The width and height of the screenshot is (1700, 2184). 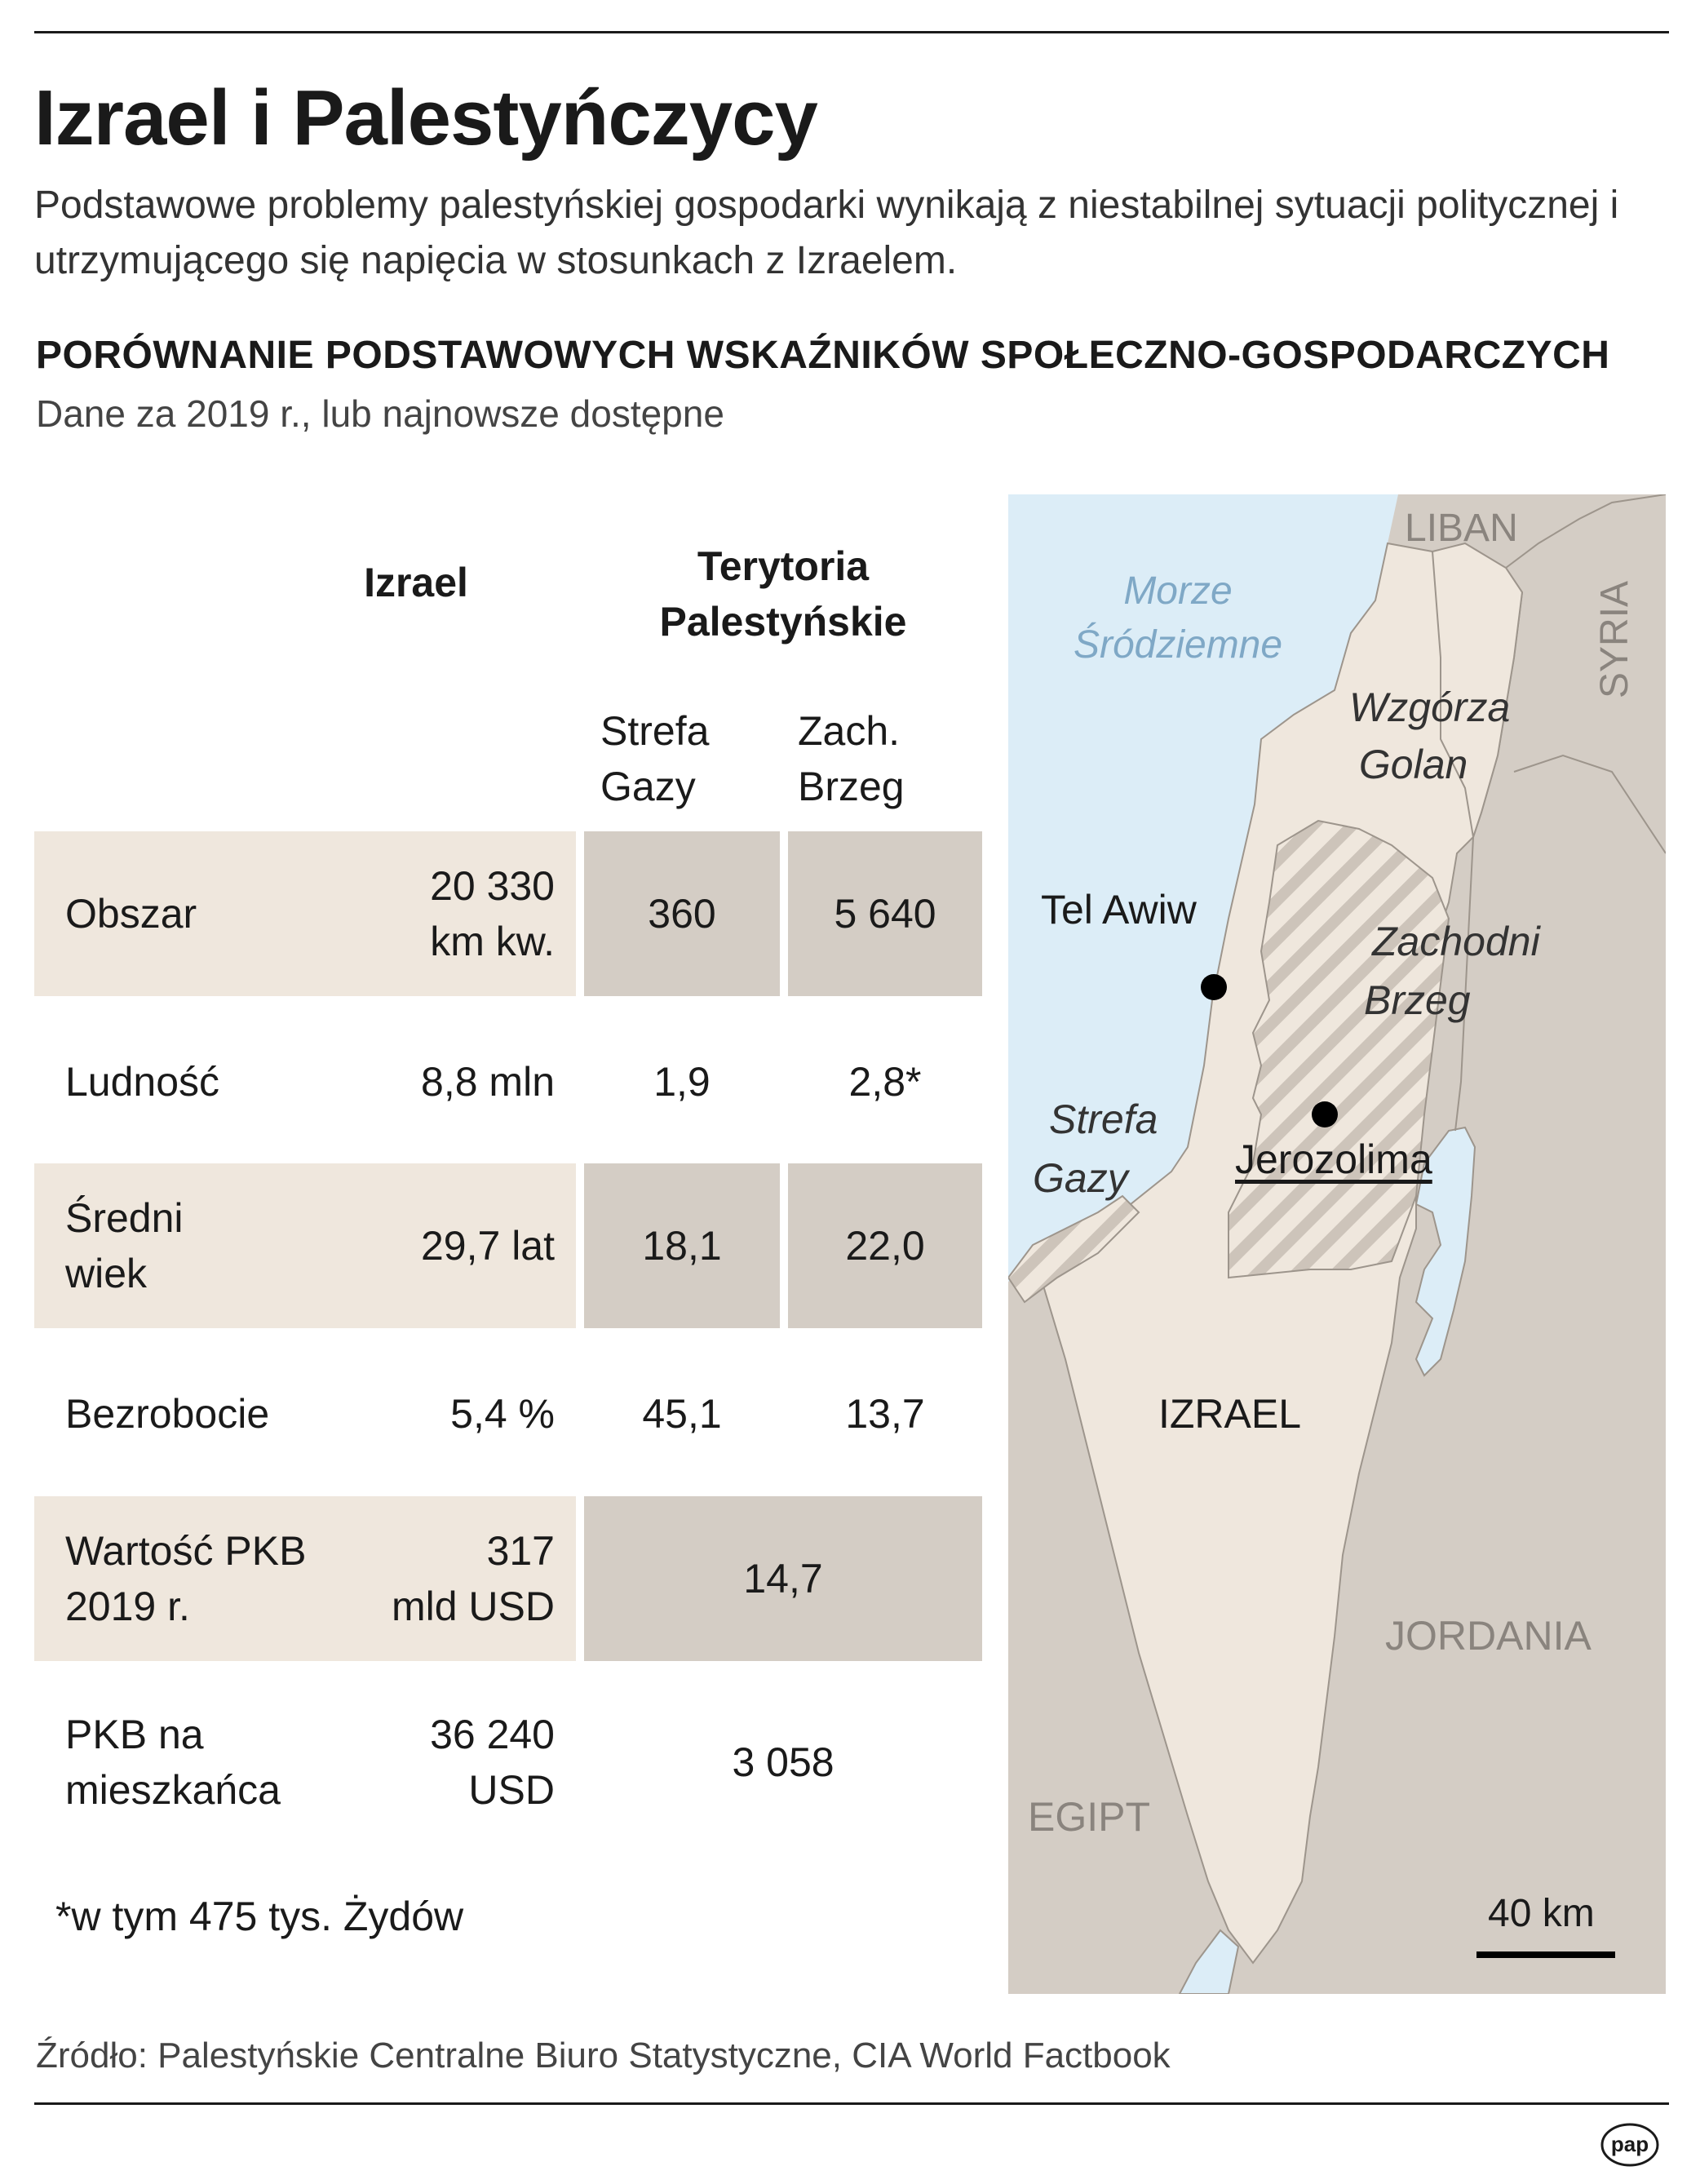 I want to click on row-bezrobocie-westbank-value: 13,7, so click(x=885, y=1414).